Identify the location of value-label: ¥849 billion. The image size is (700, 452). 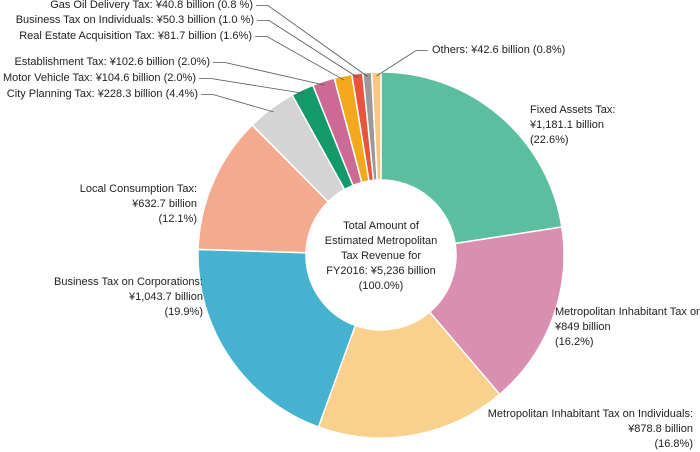
(583, 327).